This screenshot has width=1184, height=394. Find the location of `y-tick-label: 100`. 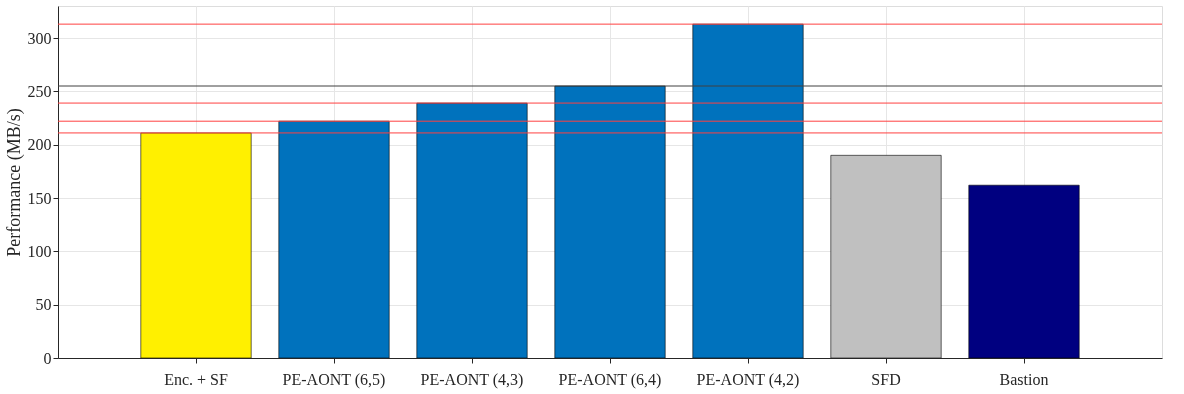

y-tick-label: 100 is located at coordinates (39, 251).